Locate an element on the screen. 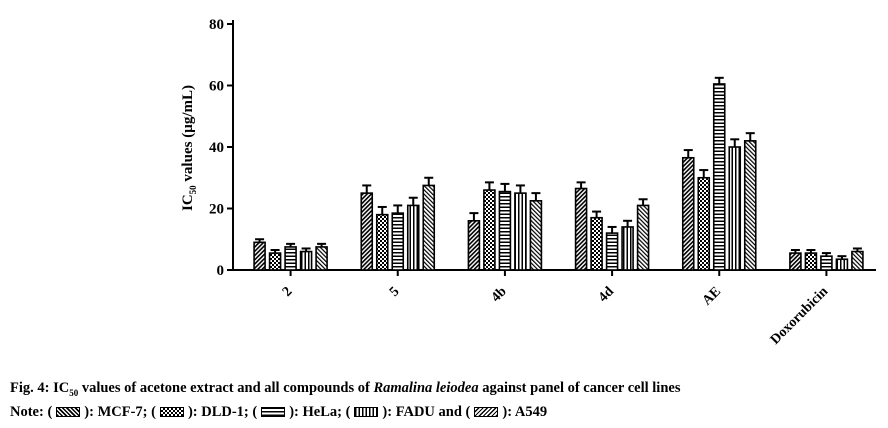 The width and height of the screenshot is (888, 428). a549-swatch is located at coordinates (486, 411).